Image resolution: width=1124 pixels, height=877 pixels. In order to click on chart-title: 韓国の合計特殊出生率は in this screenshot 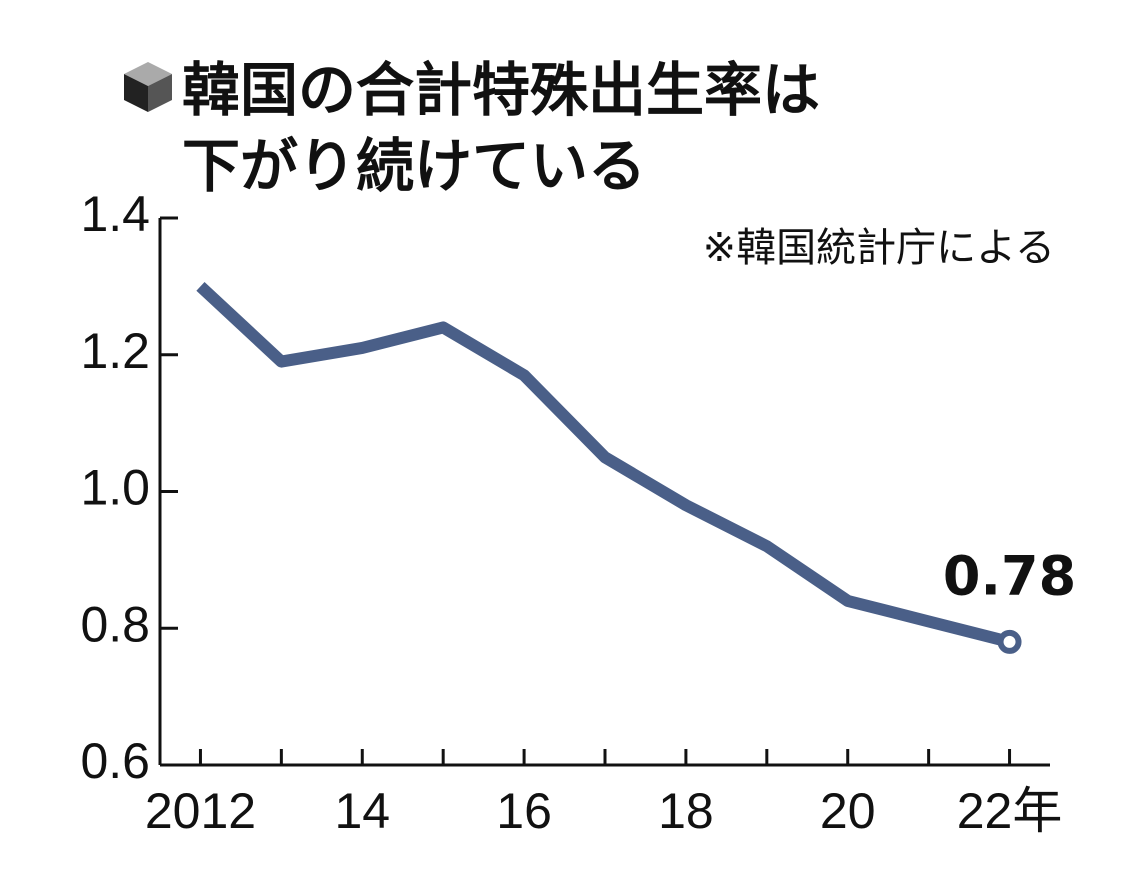, I will do `click(501, 90)`.